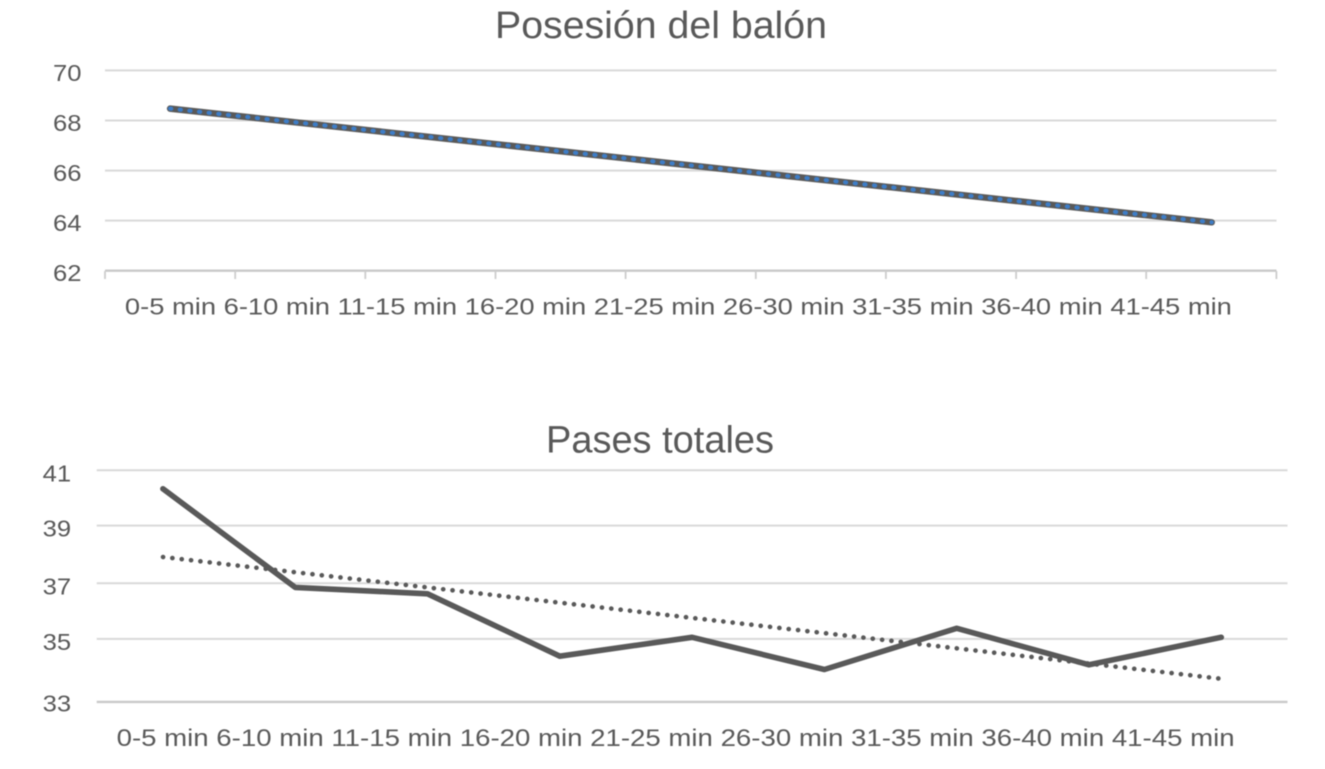  What do you see at coordinates (57, 703) in the screenshot?
I see `svg-text: 33` at bounding box center [57, 703].